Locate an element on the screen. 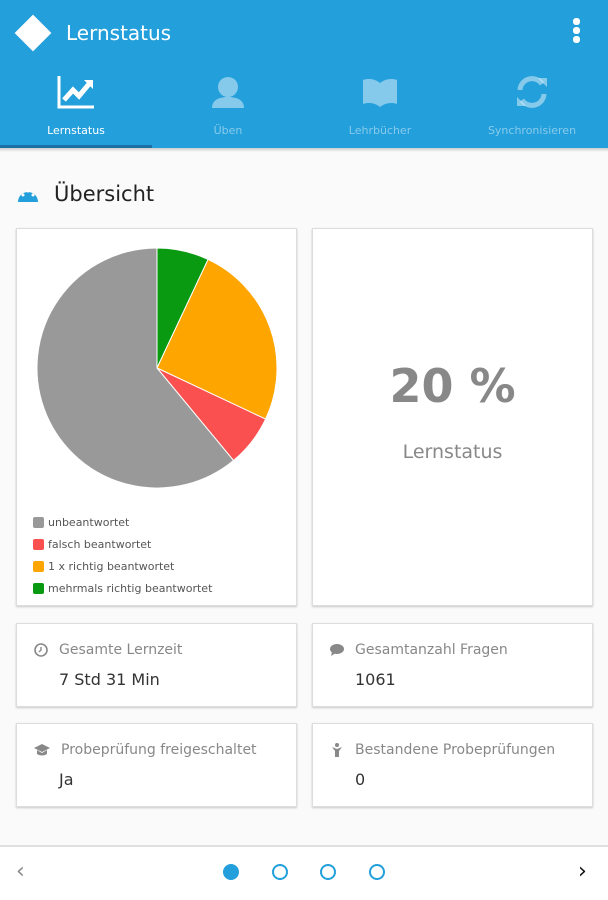 Image resolution: width=608 pixels, height=900 pixels. dashboard-icon is located at coordinates (28, 195).